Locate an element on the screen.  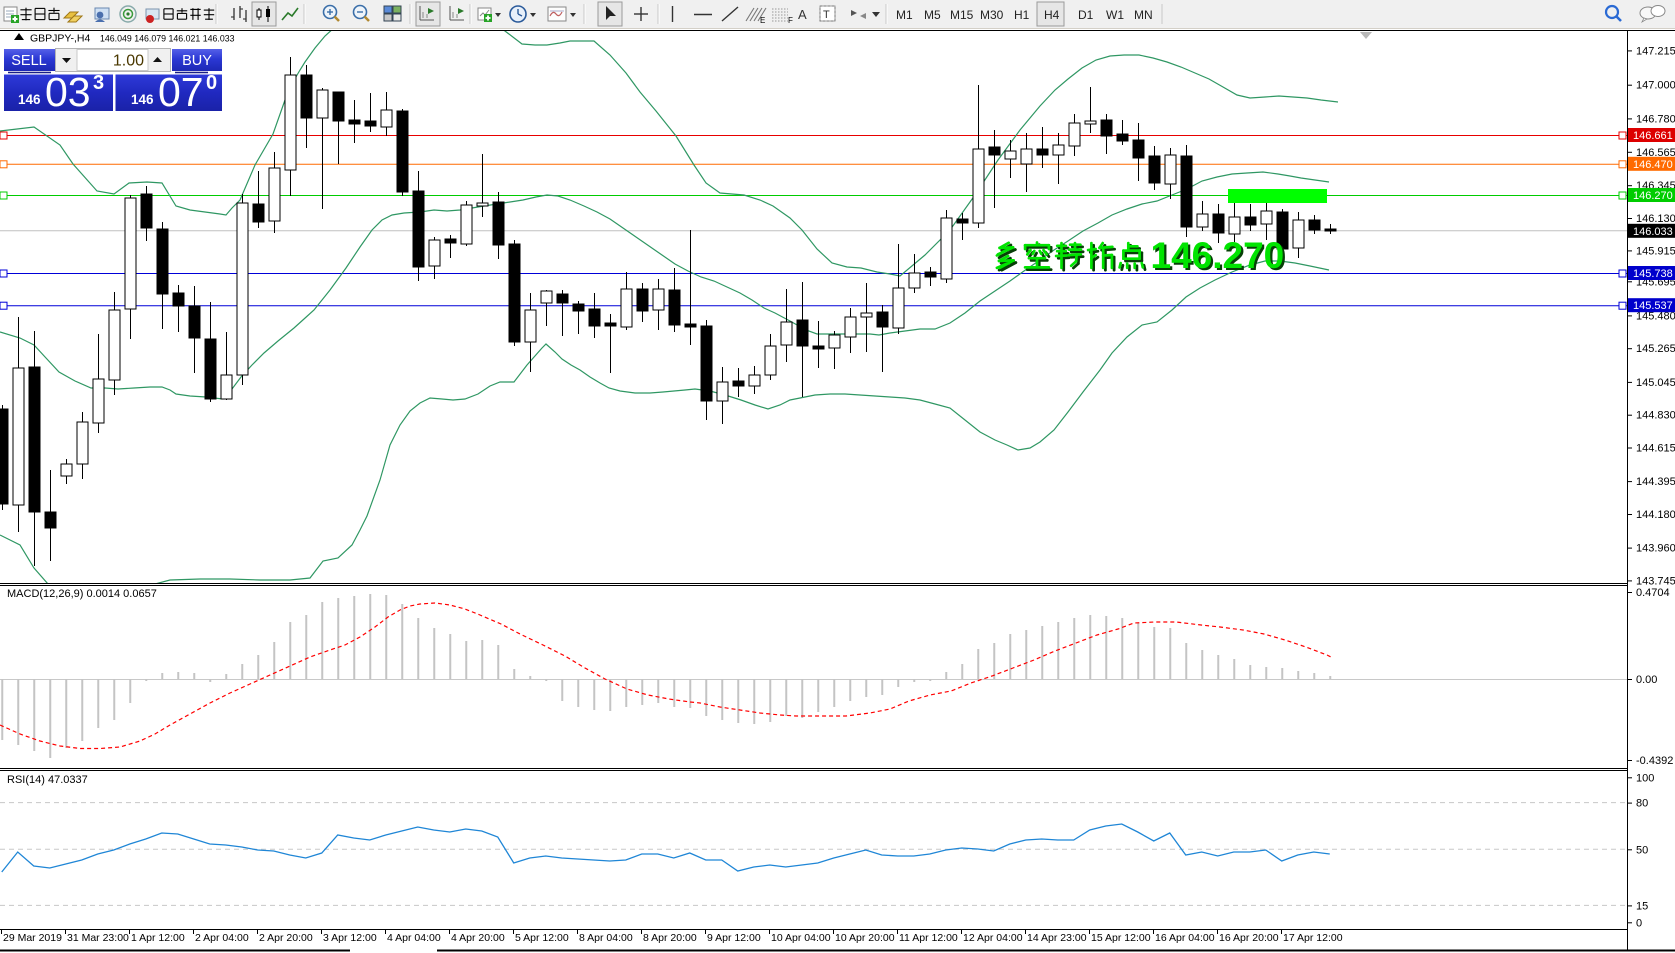
svg-text: MN is located at coordinates (1143, 15).